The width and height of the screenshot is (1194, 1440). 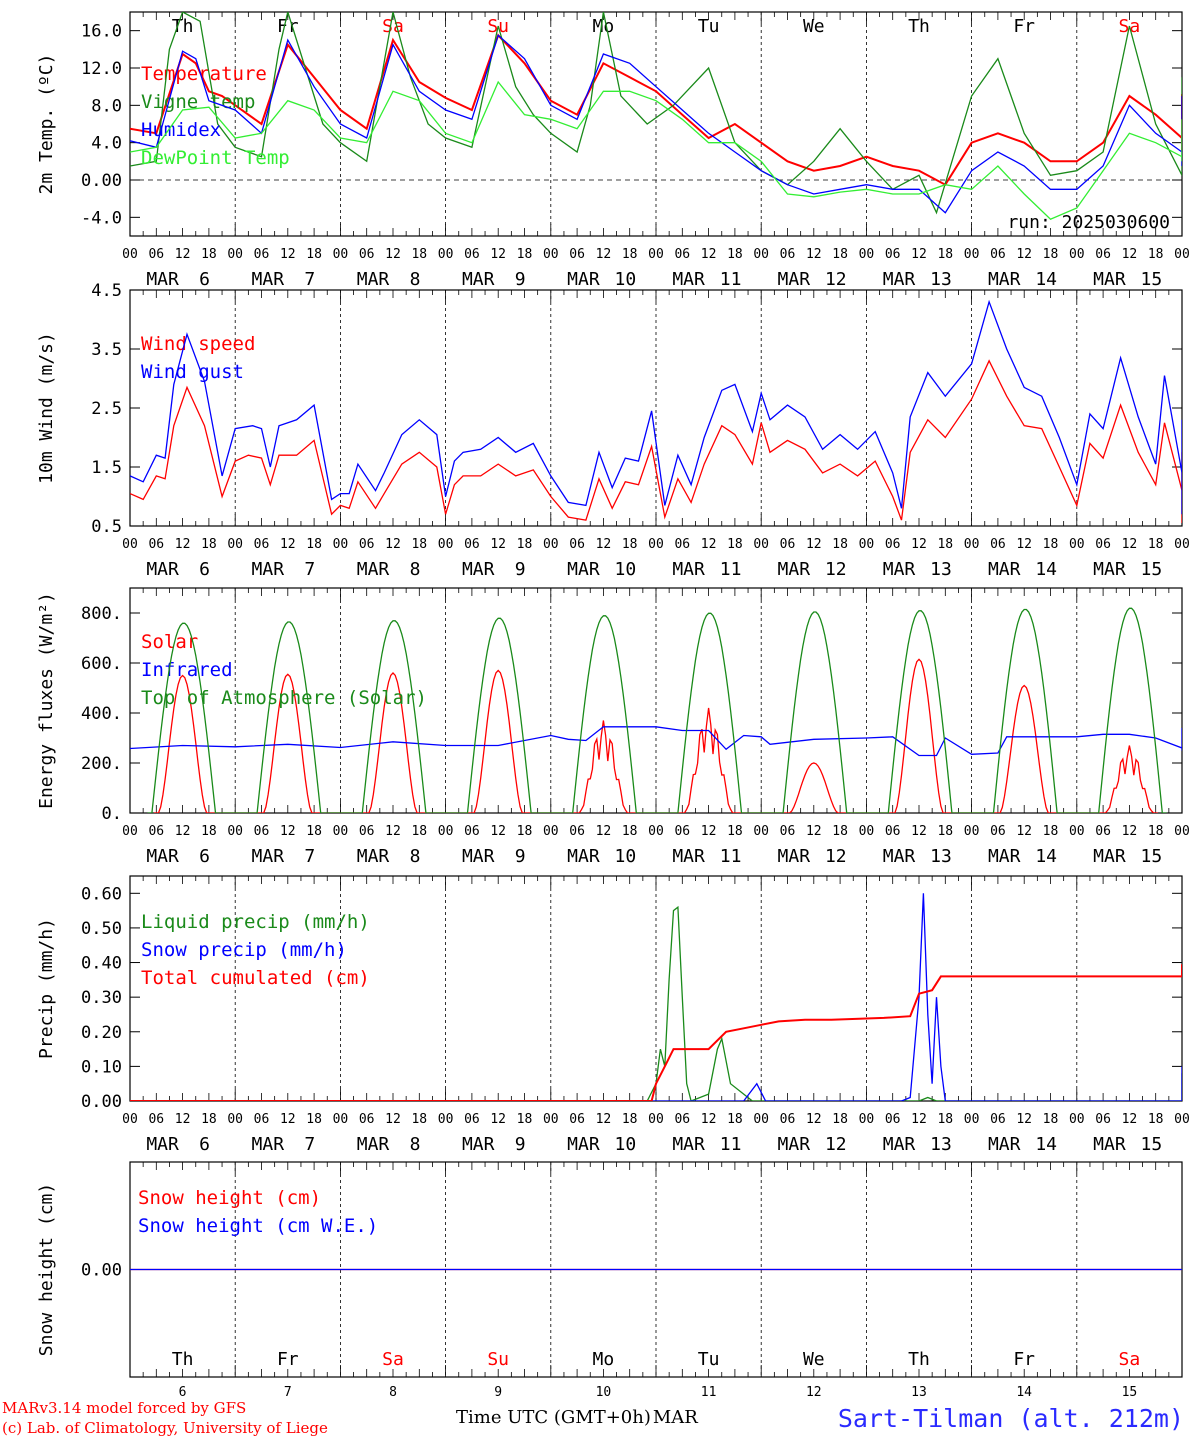 I want to click on y-tick-label: 16.0, so click(x=101, y=32).